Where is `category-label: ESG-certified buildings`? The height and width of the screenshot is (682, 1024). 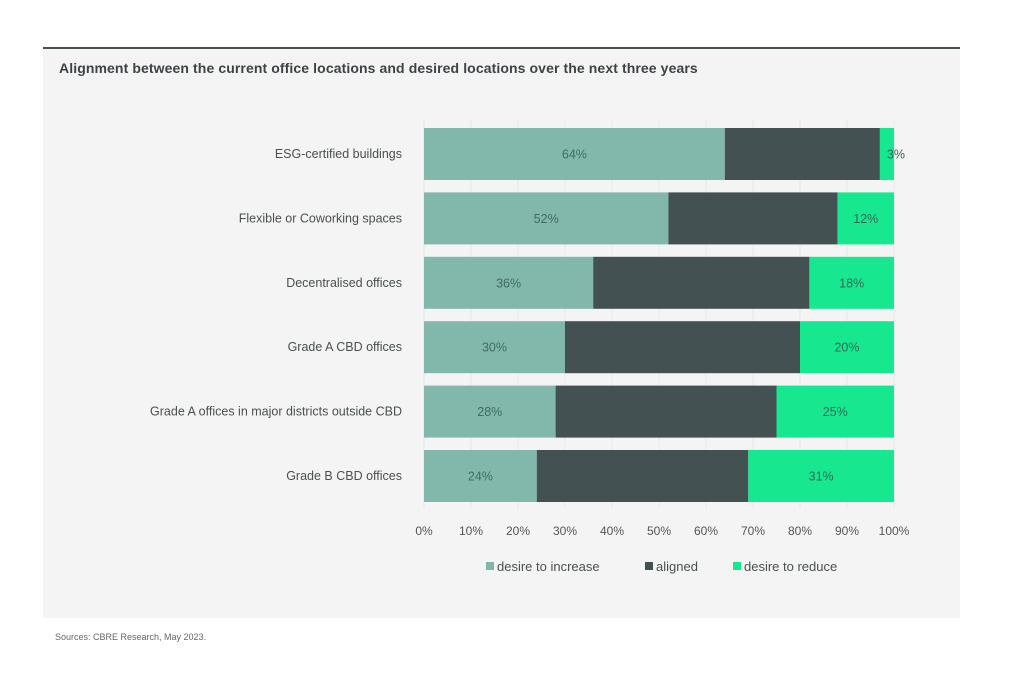
category-label: ESG-certified buildings is located at coordinates (338, 154).